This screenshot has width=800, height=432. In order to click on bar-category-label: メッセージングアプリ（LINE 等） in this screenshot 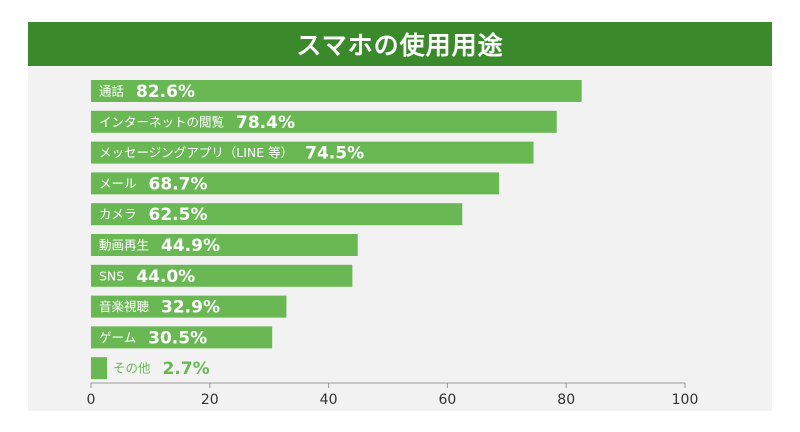, I will do `click(196, 152)`.